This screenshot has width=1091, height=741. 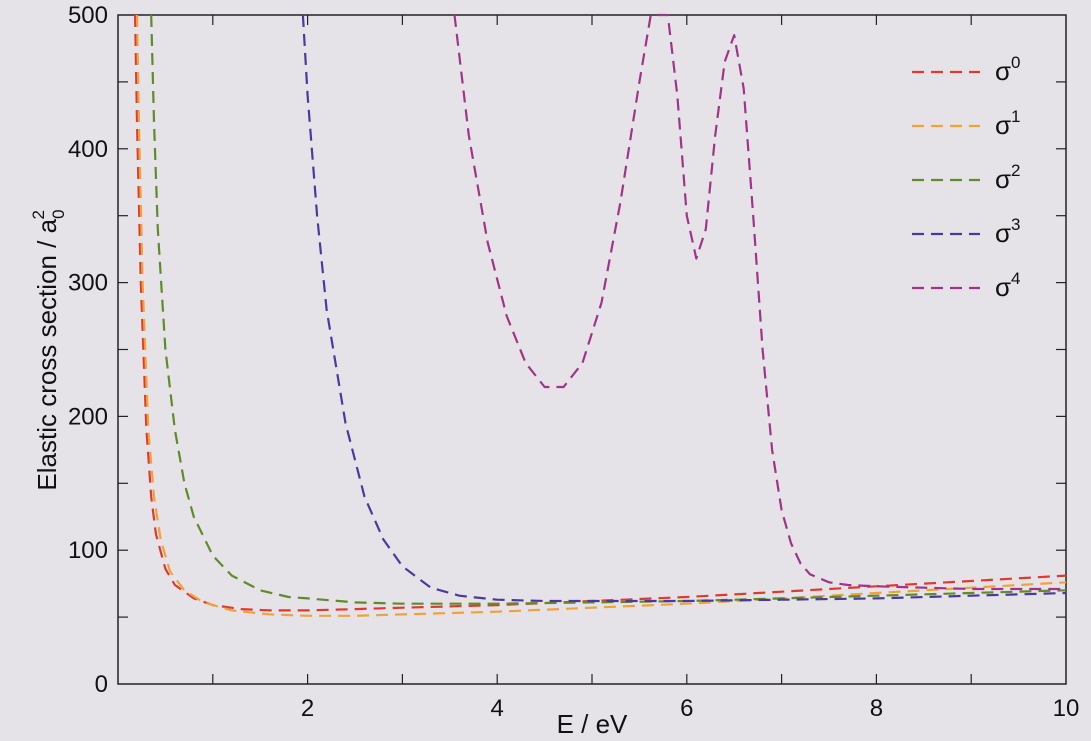 What do you see at coordinates (101, 684) in the screenshot?
I see `y-tick-label: 0` at bounding box center [101, 684].